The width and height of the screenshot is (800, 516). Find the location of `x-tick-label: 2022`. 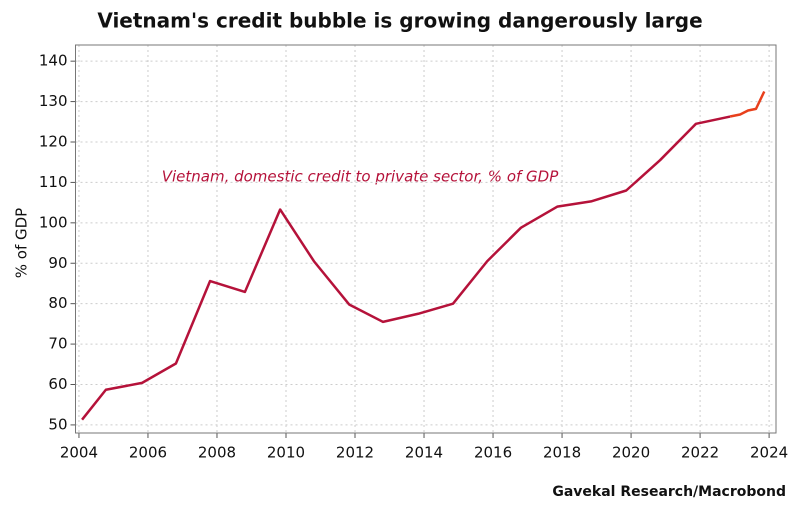

x-tick-label: 2022 is located at coordinates (700, 453).